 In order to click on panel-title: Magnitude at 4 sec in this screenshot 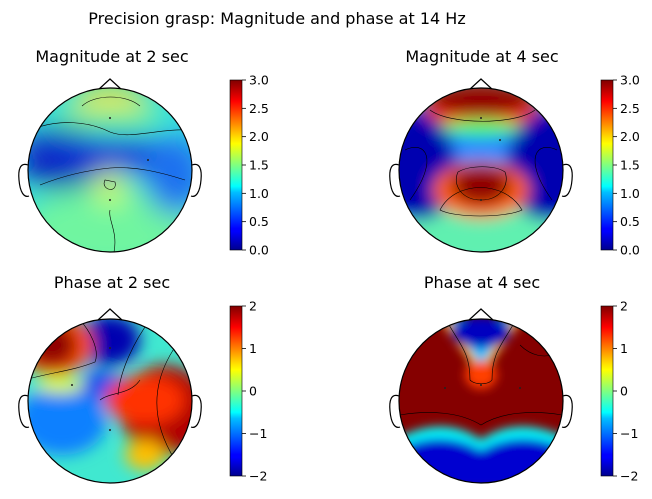, I will do `click(481, 56)`.